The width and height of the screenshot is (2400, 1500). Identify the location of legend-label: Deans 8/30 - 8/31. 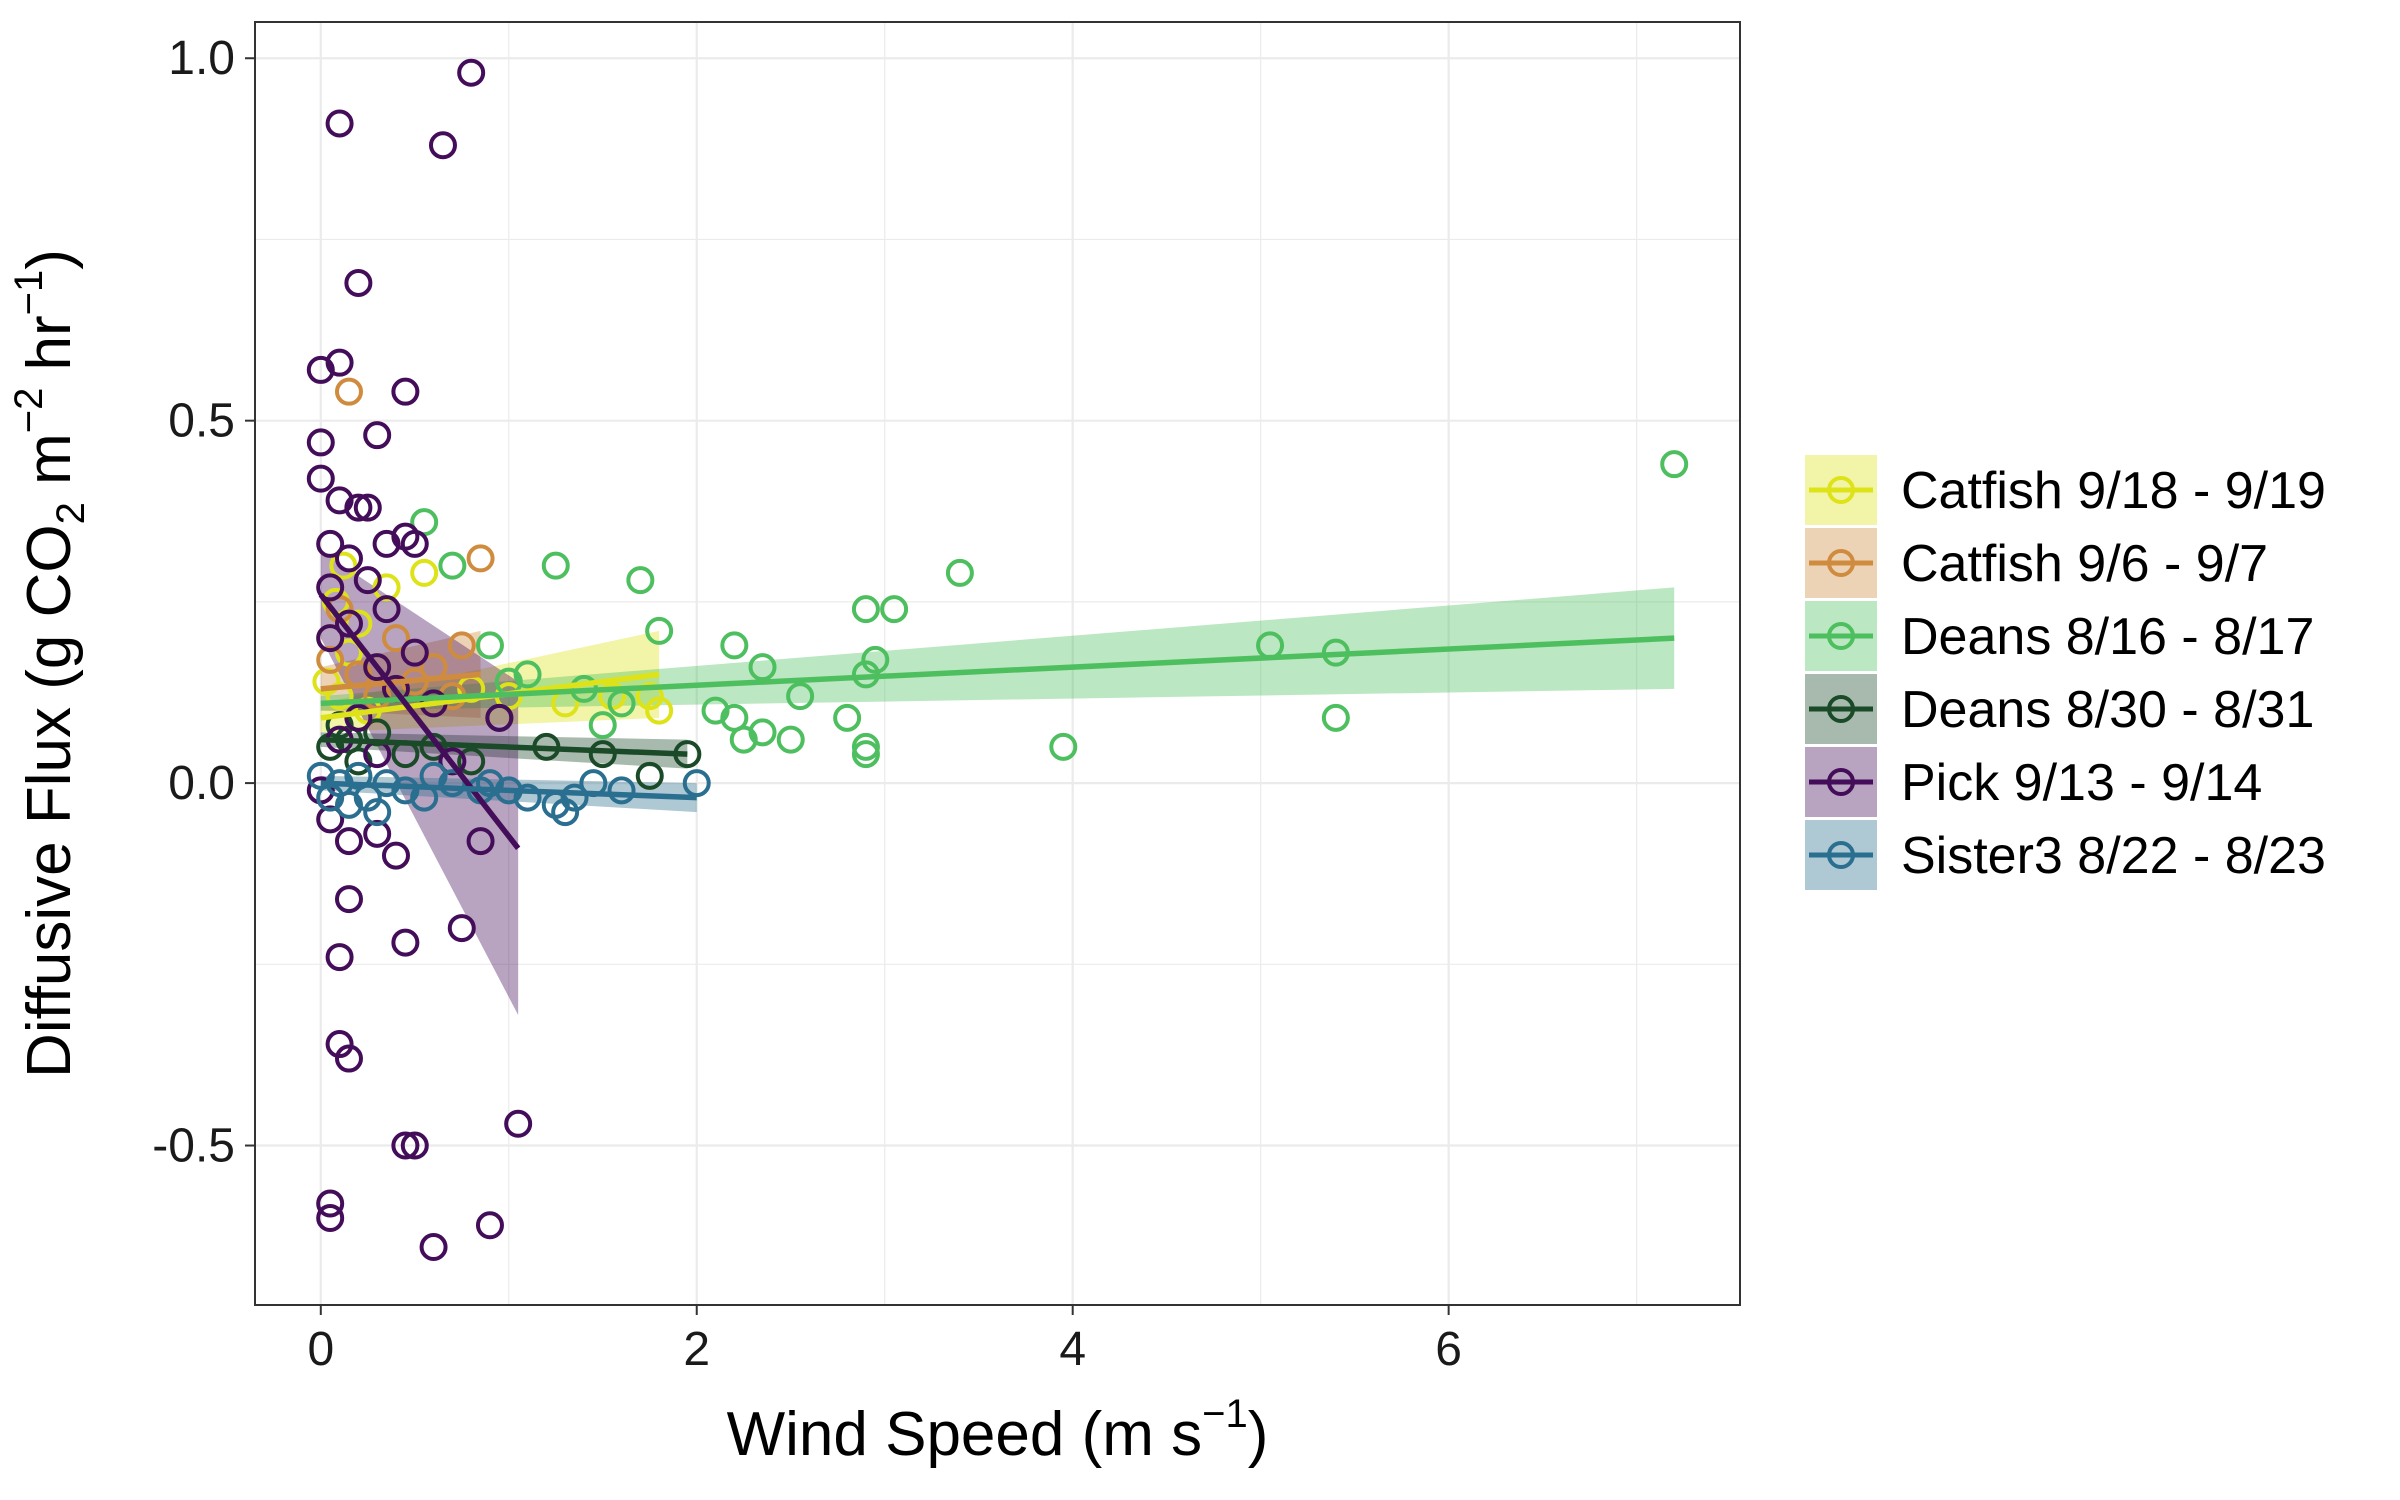
(2107, 710).